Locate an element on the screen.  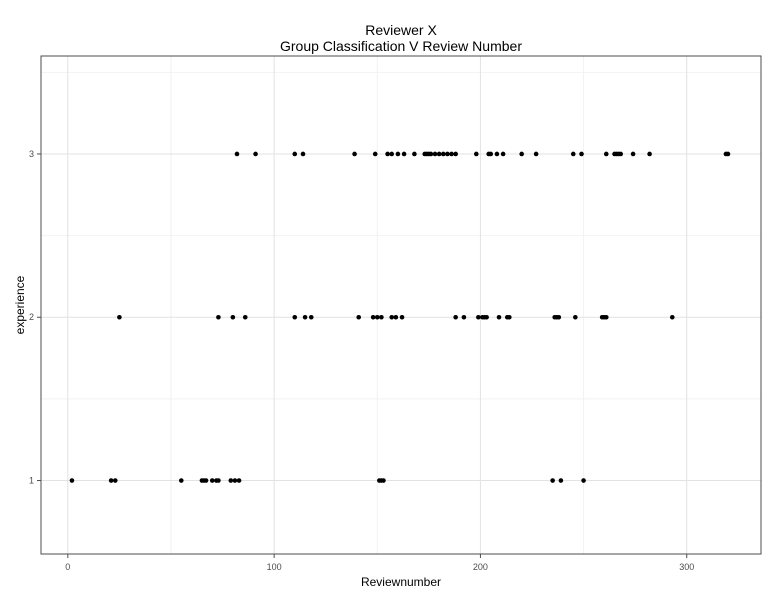
chart-title: Reviewer X is located at coordinates (401, 30).